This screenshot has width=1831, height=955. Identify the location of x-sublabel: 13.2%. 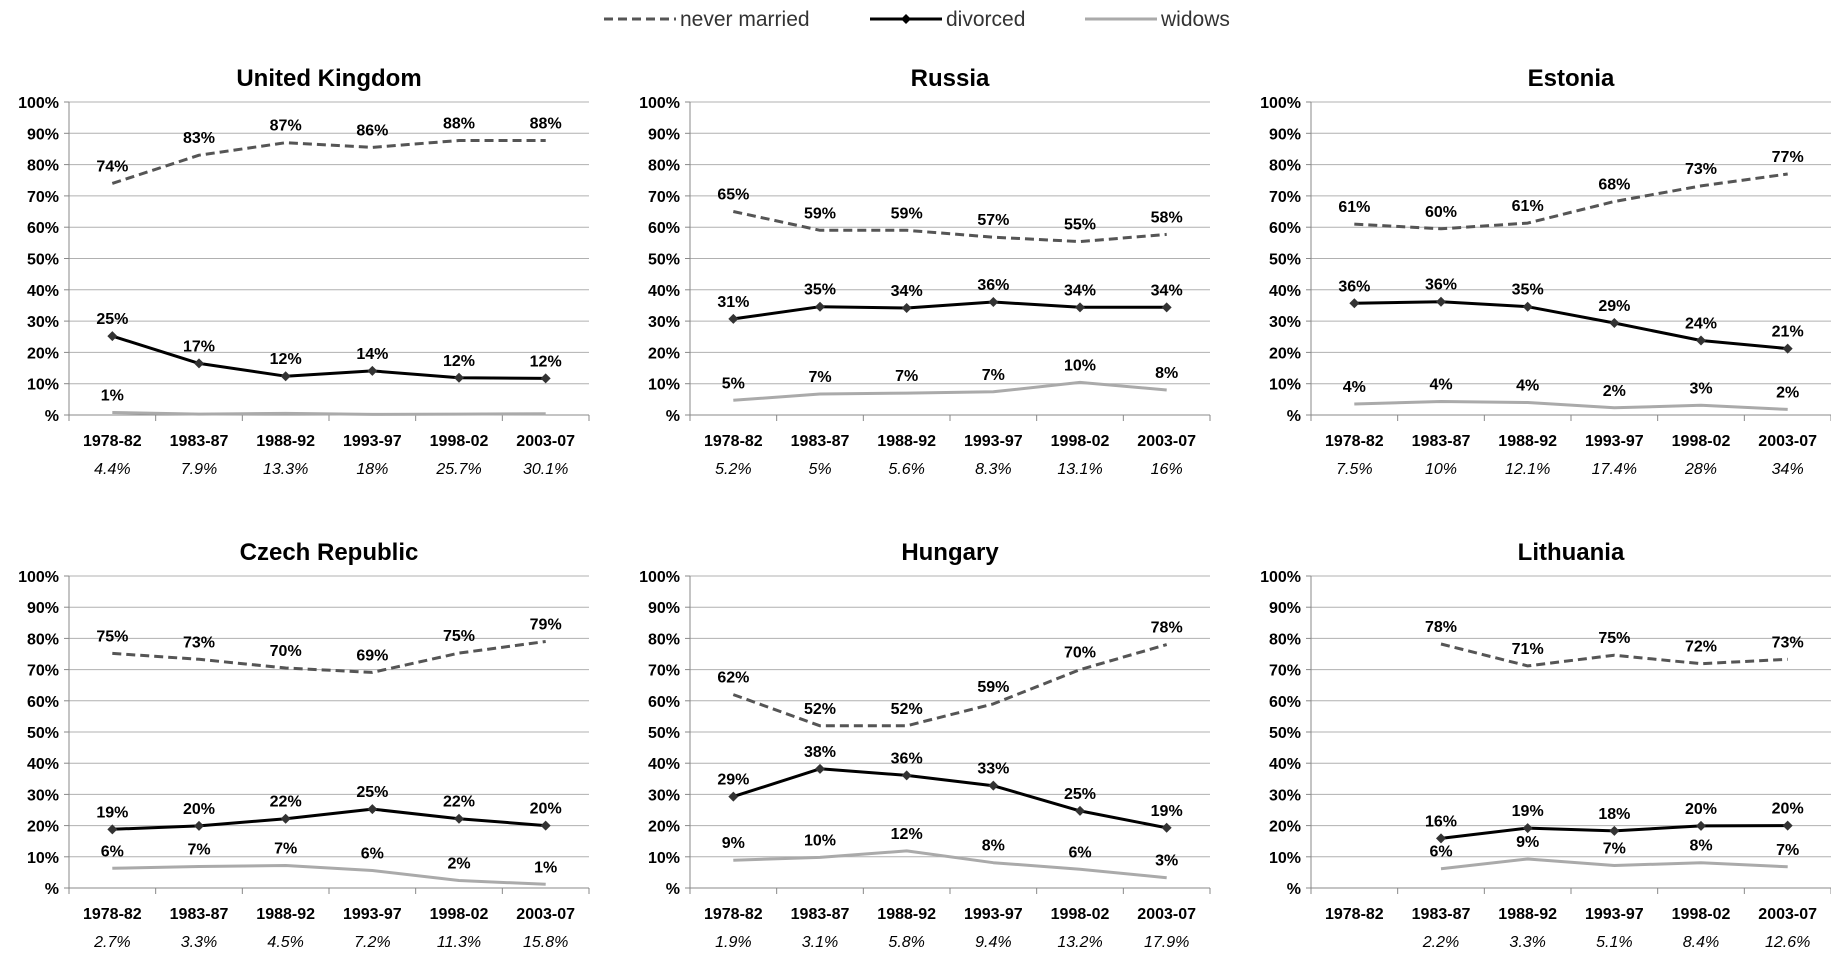
(1079, 942).